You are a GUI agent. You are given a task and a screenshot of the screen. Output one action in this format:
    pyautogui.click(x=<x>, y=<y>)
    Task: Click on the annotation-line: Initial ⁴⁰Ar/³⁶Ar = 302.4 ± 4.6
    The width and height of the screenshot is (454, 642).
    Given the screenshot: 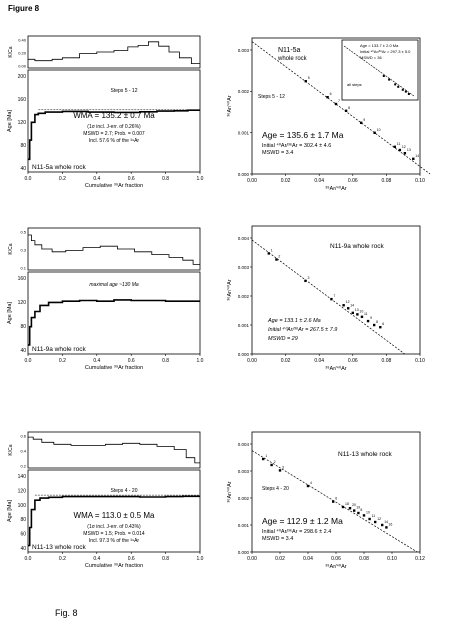 What is the action you would take?
    pyautogui.click(x=296, y=145)
    